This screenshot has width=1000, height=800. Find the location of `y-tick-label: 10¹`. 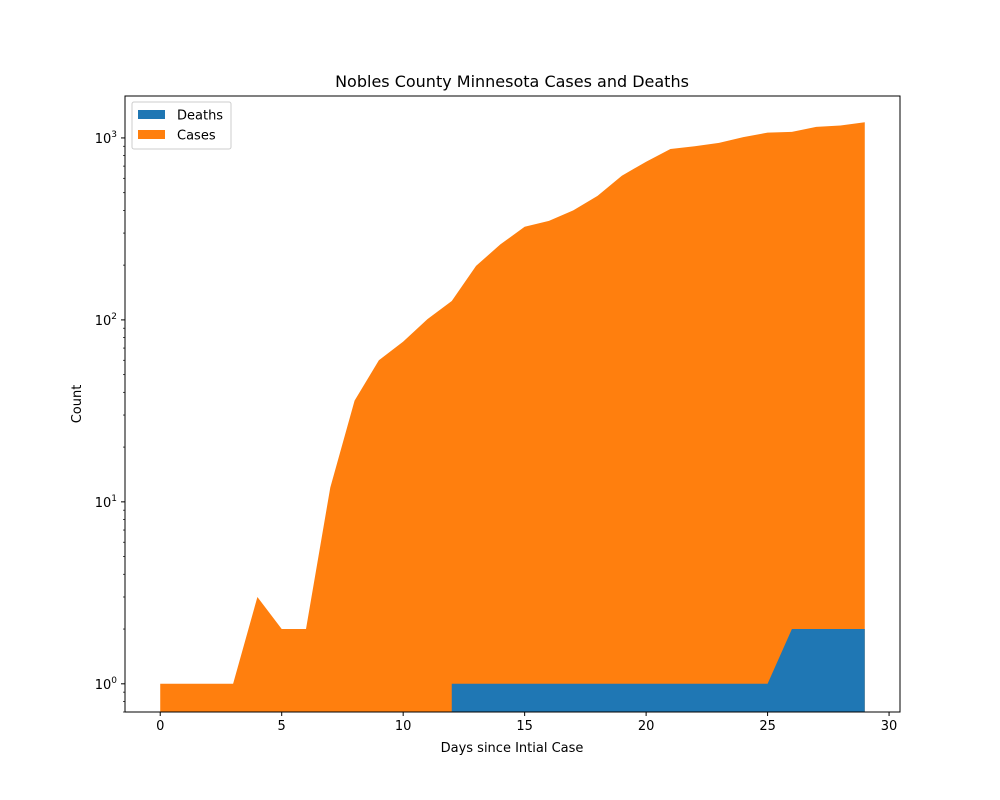

y-tick-label: 10¹ is located at coordinates (106, 502).